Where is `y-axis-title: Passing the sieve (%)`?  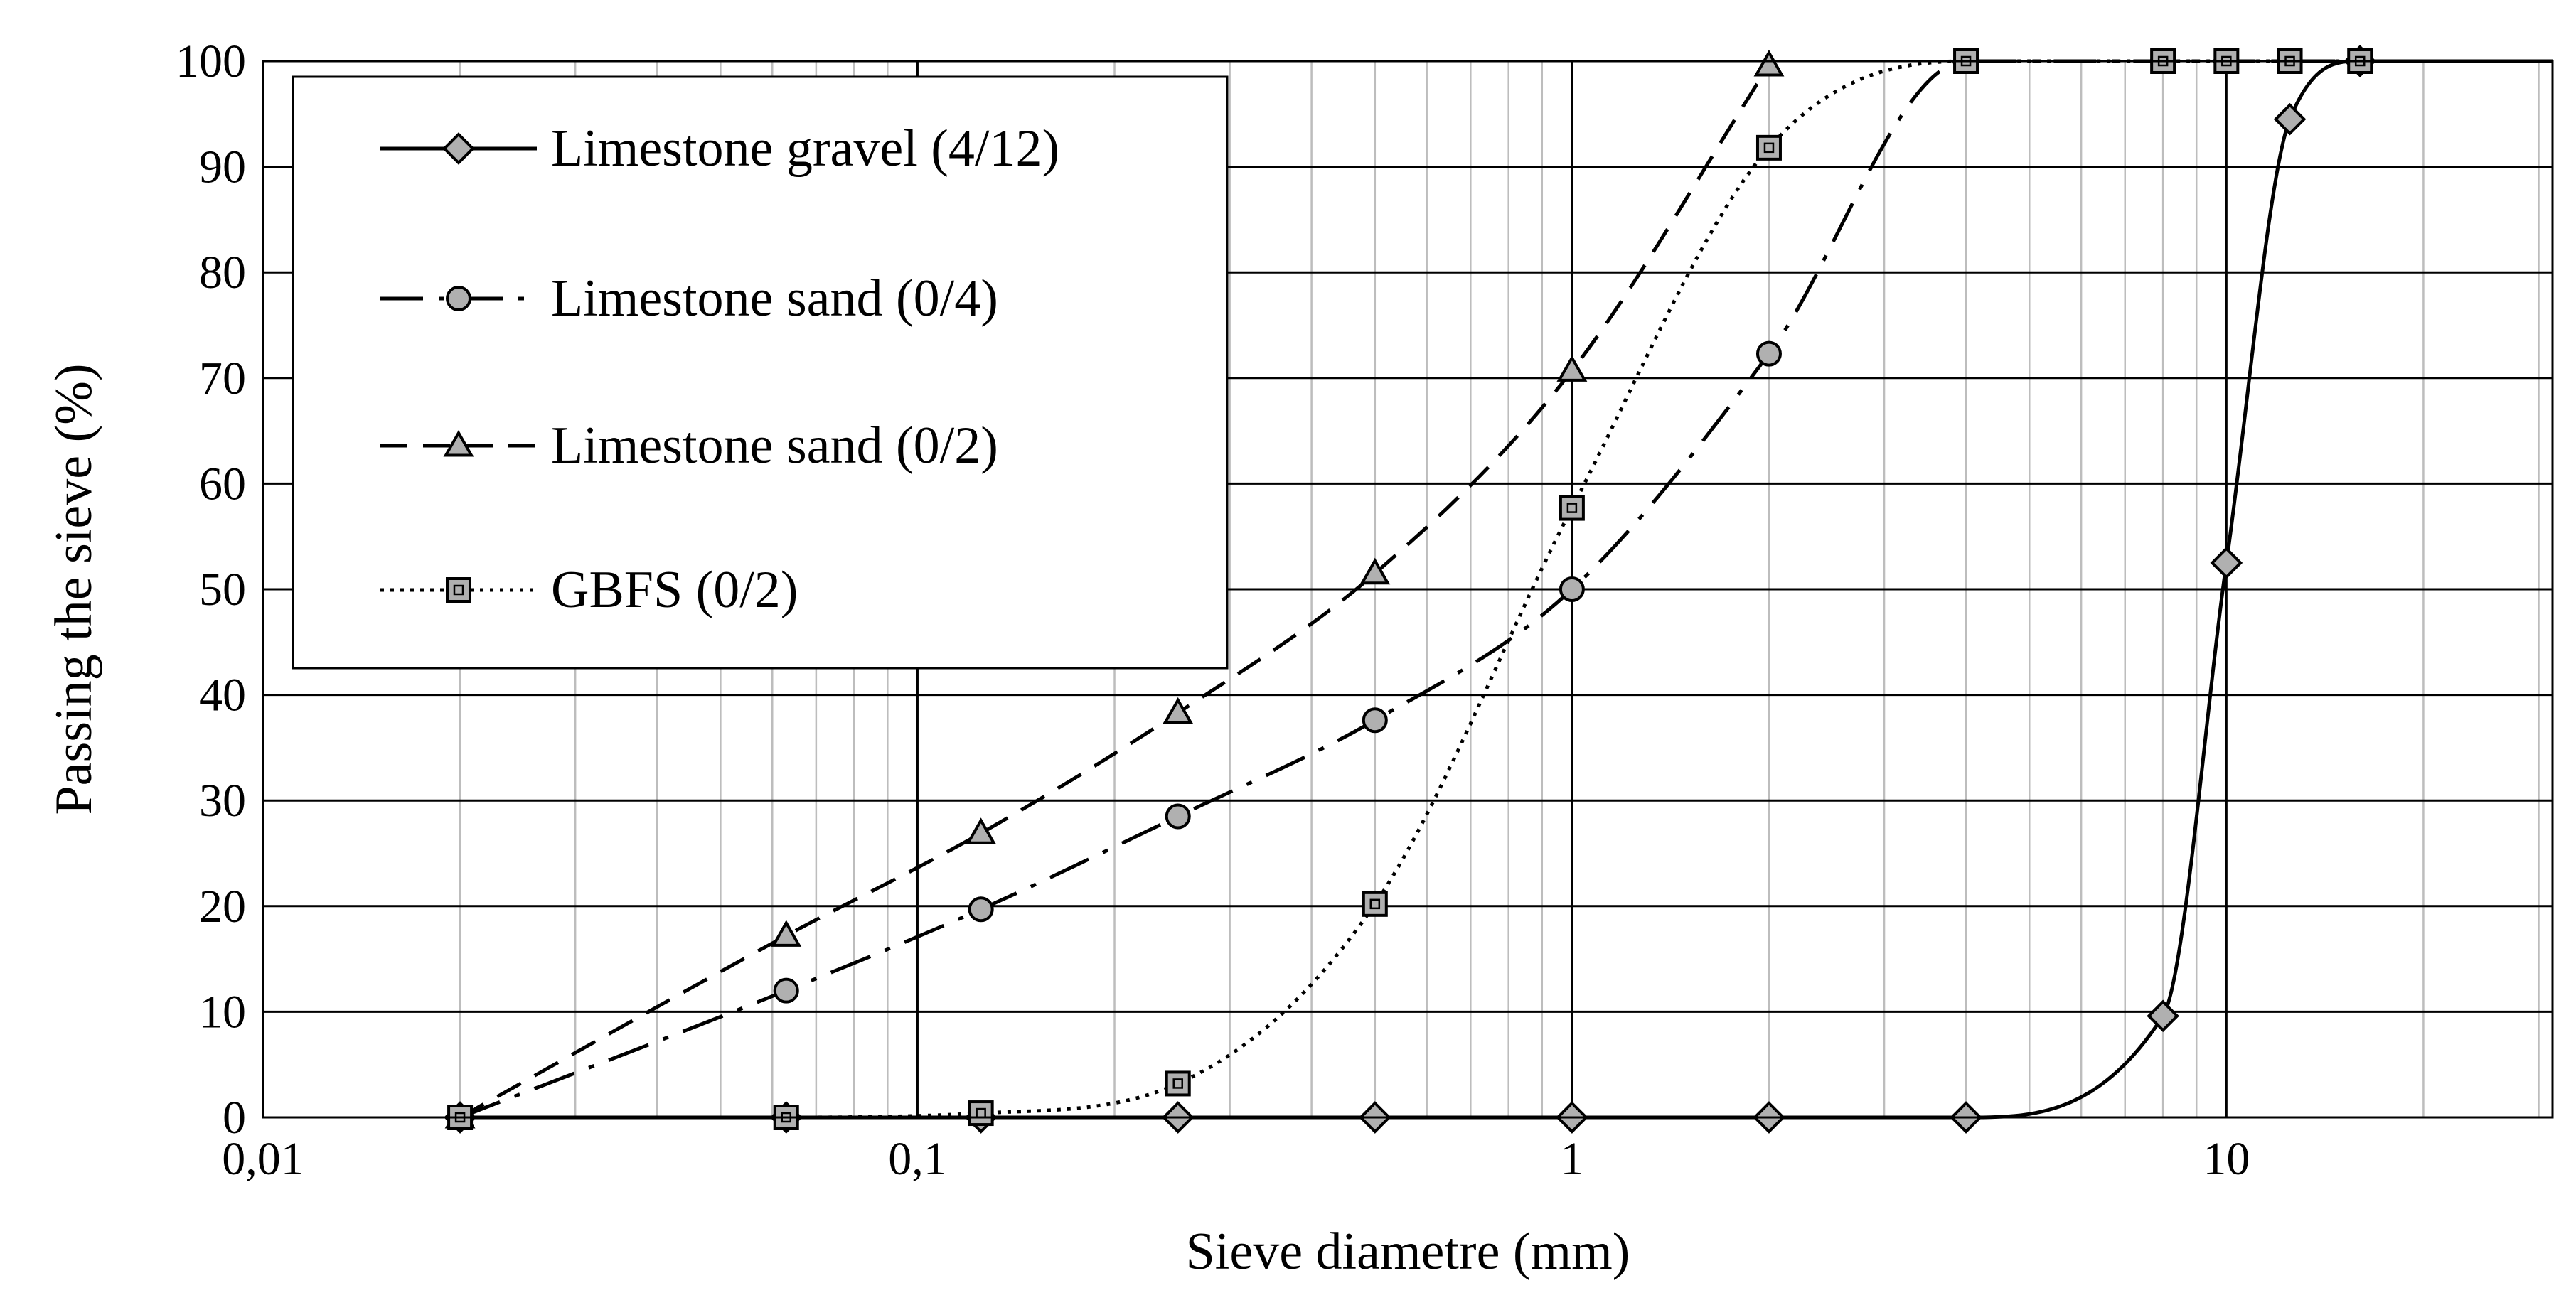 y-axis-title: Passing the sieve (%) is located at coordinates (74, 589).